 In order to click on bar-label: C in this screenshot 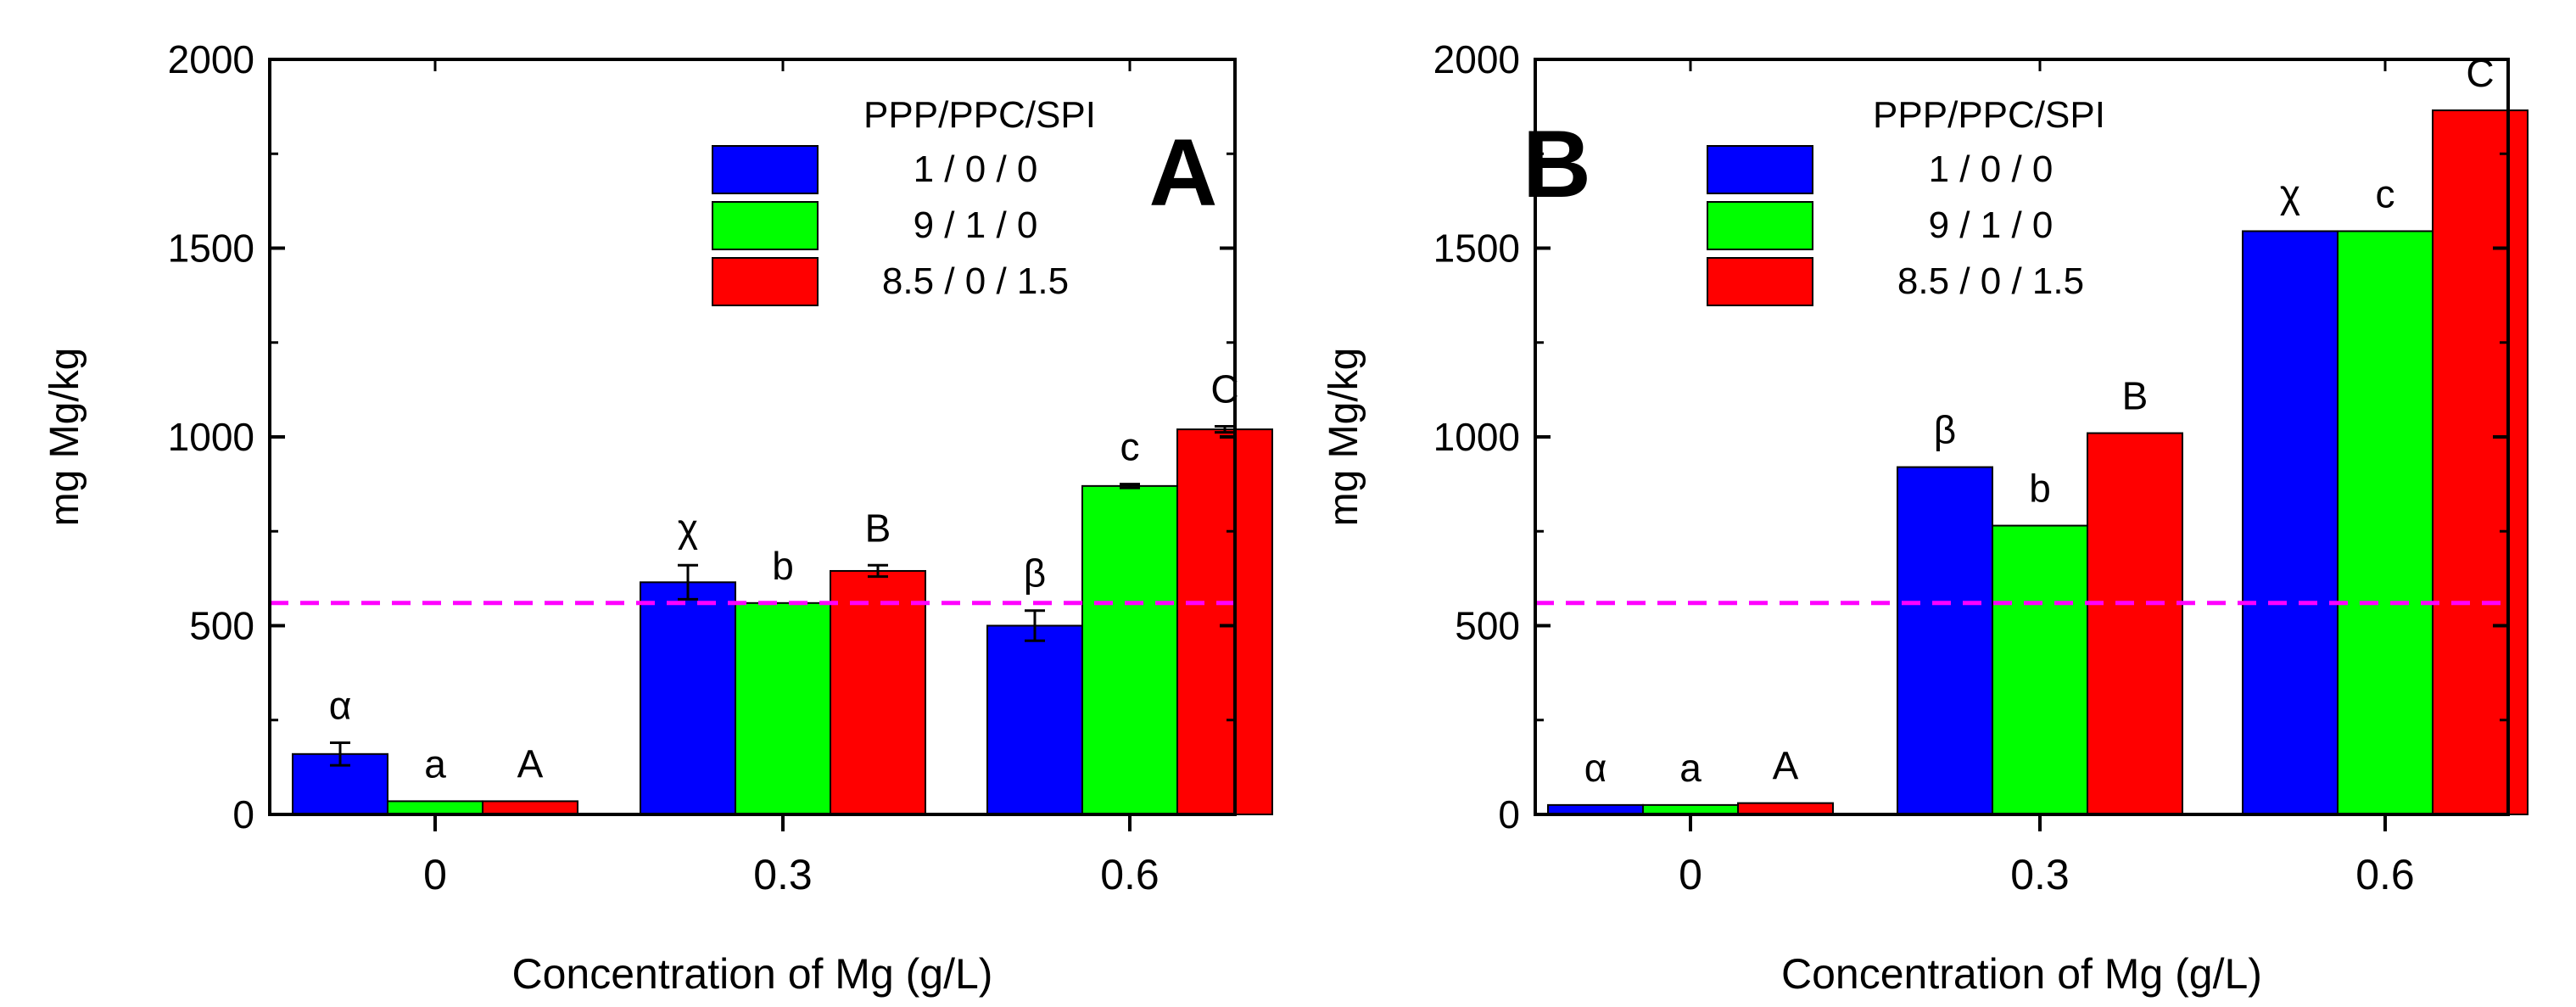, I will do `click(2480, 73)`.